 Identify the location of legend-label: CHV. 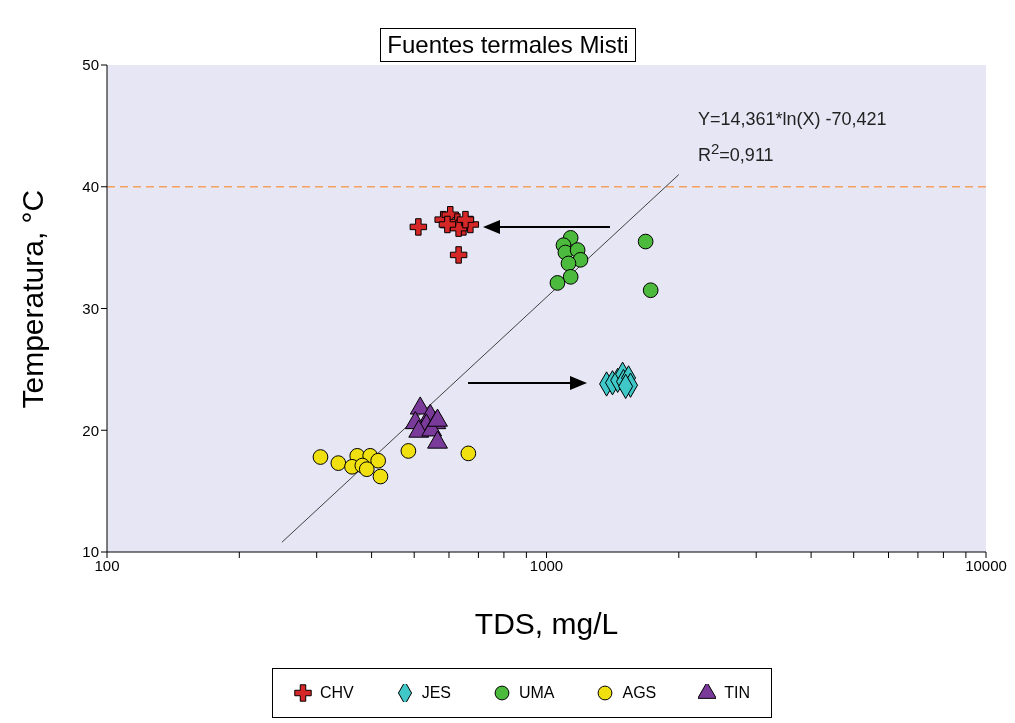
(336, 693).